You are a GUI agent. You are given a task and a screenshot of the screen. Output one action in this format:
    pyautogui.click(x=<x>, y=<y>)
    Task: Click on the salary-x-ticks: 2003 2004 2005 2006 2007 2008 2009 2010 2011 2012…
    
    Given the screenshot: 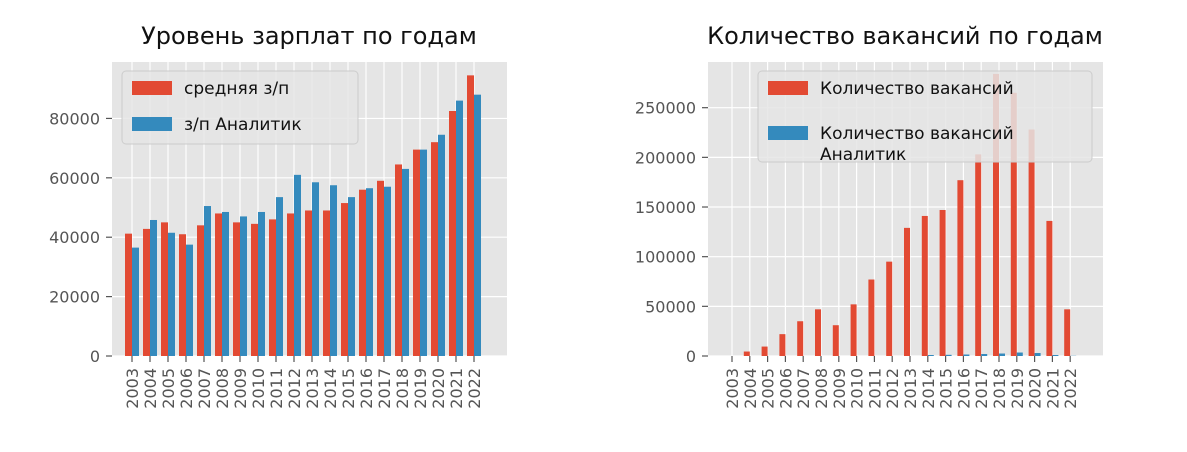 What is the action you would take?
    pyautogui.click(x=303, y=382)
    